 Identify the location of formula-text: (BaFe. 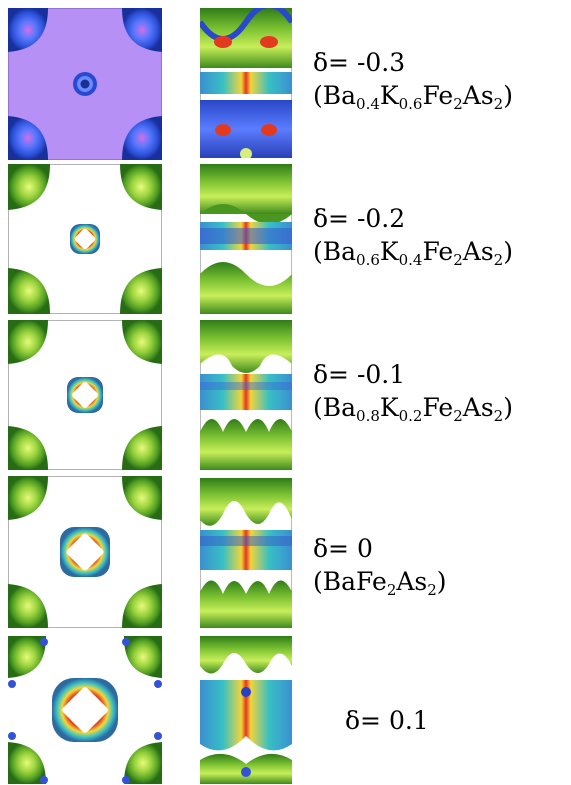
(350, 581).